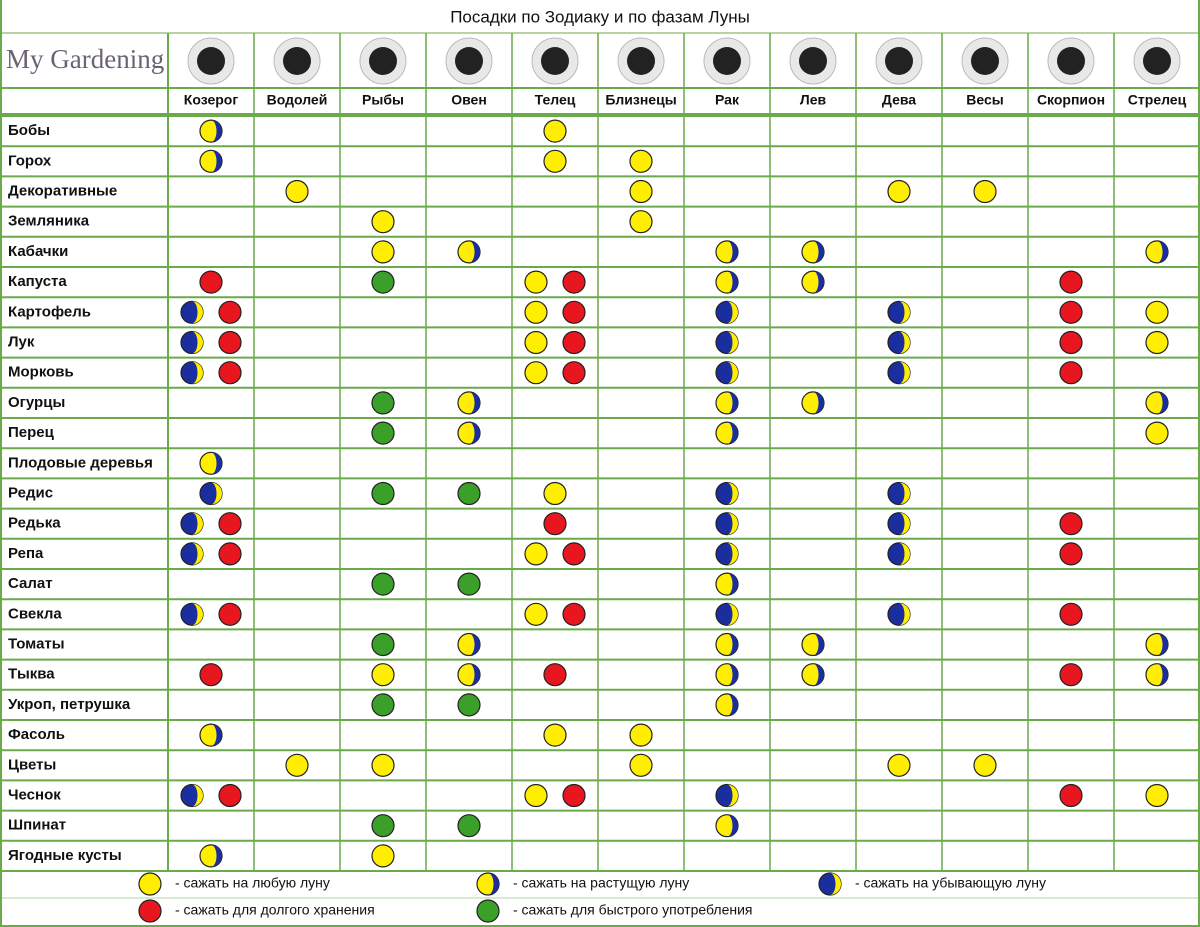  I want to click on row-label: Укроп, петрушка, so click(69, 704).